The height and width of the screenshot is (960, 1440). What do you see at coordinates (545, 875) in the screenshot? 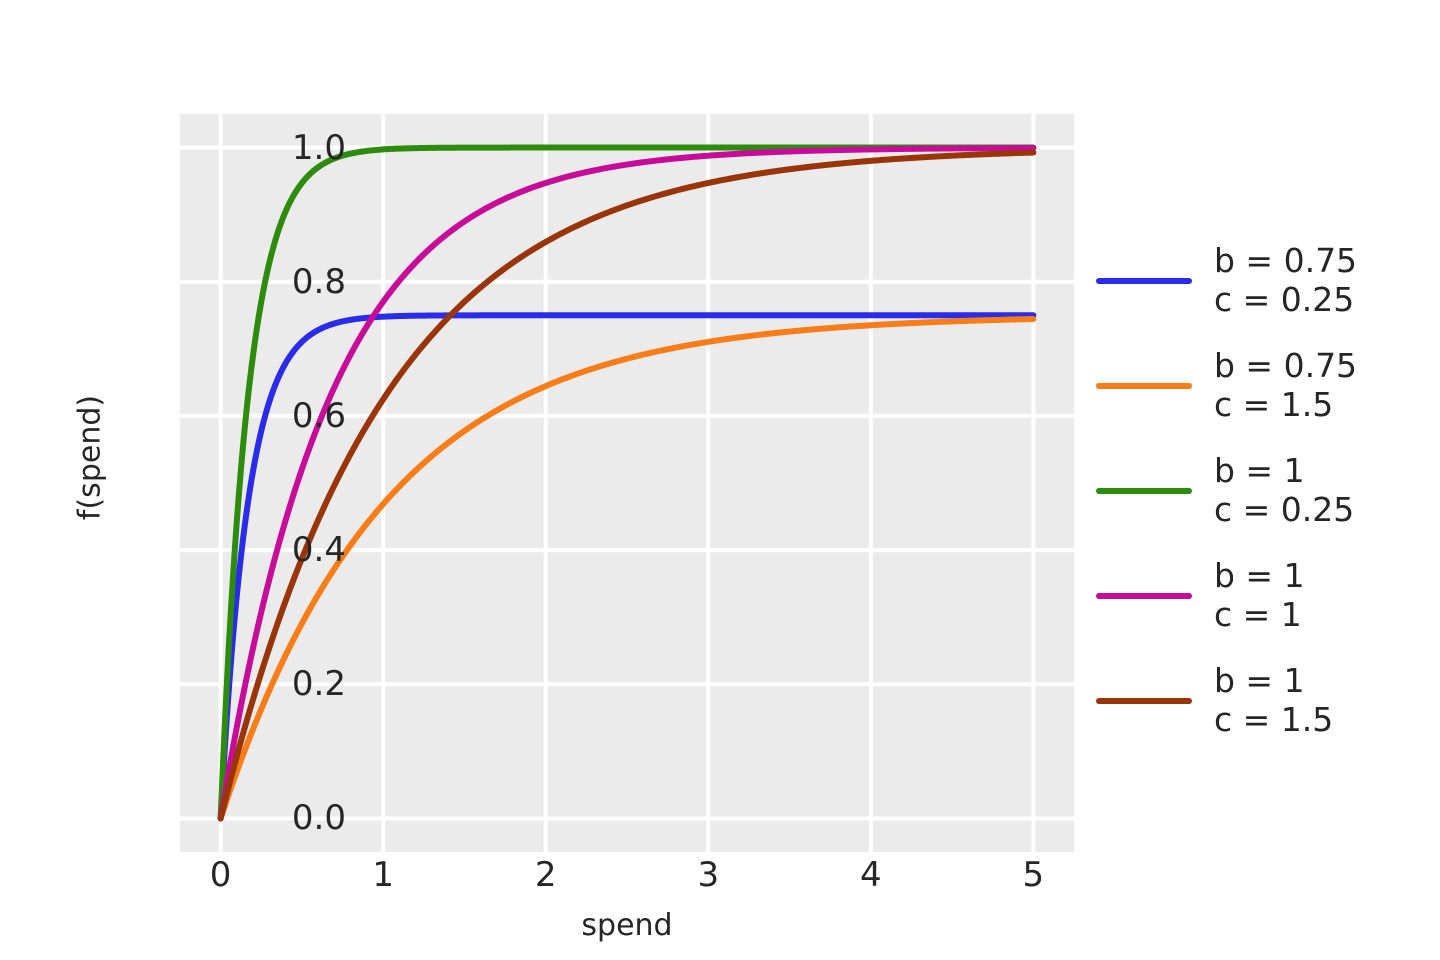
I see `x-tick-label: 2` at bounding box center [545, 875].